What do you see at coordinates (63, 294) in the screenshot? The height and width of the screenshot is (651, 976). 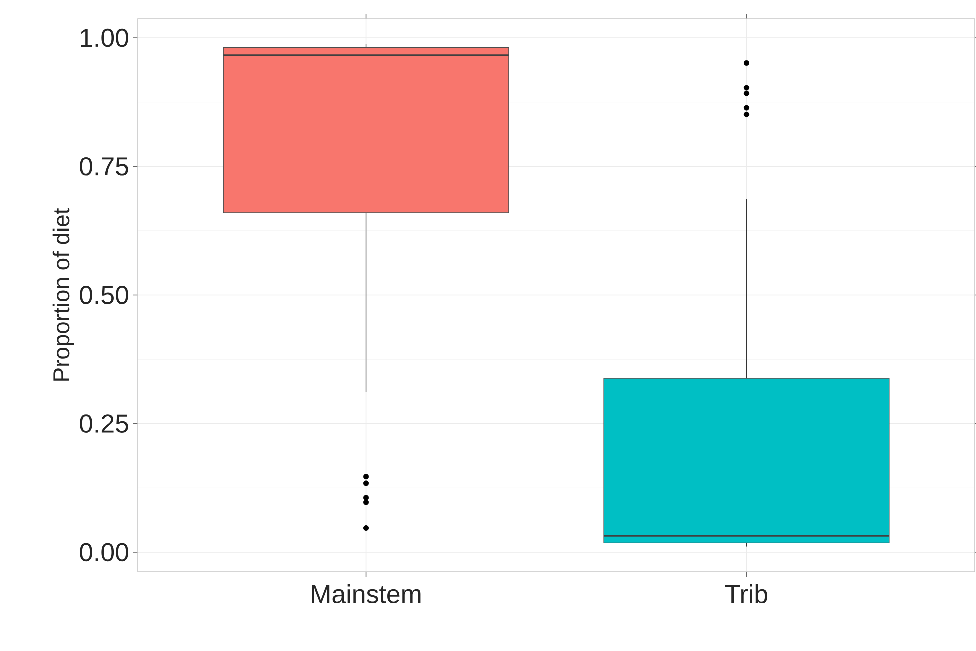 I see `y-axis-title: Proportion of diet` at bounding box center [63, 294].